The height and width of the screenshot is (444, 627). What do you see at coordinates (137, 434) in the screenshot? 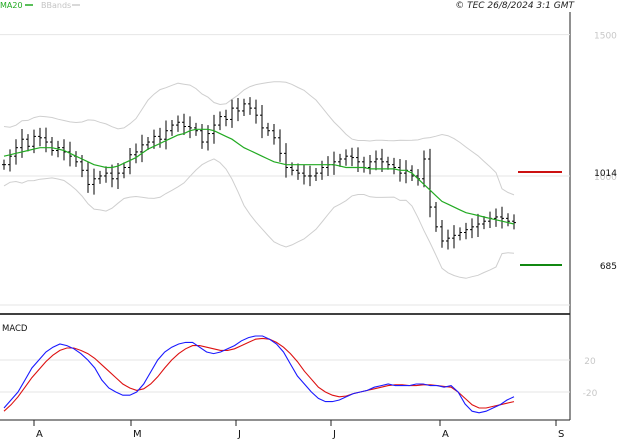
I see `month-label: M` at bounding box center [137, 434].